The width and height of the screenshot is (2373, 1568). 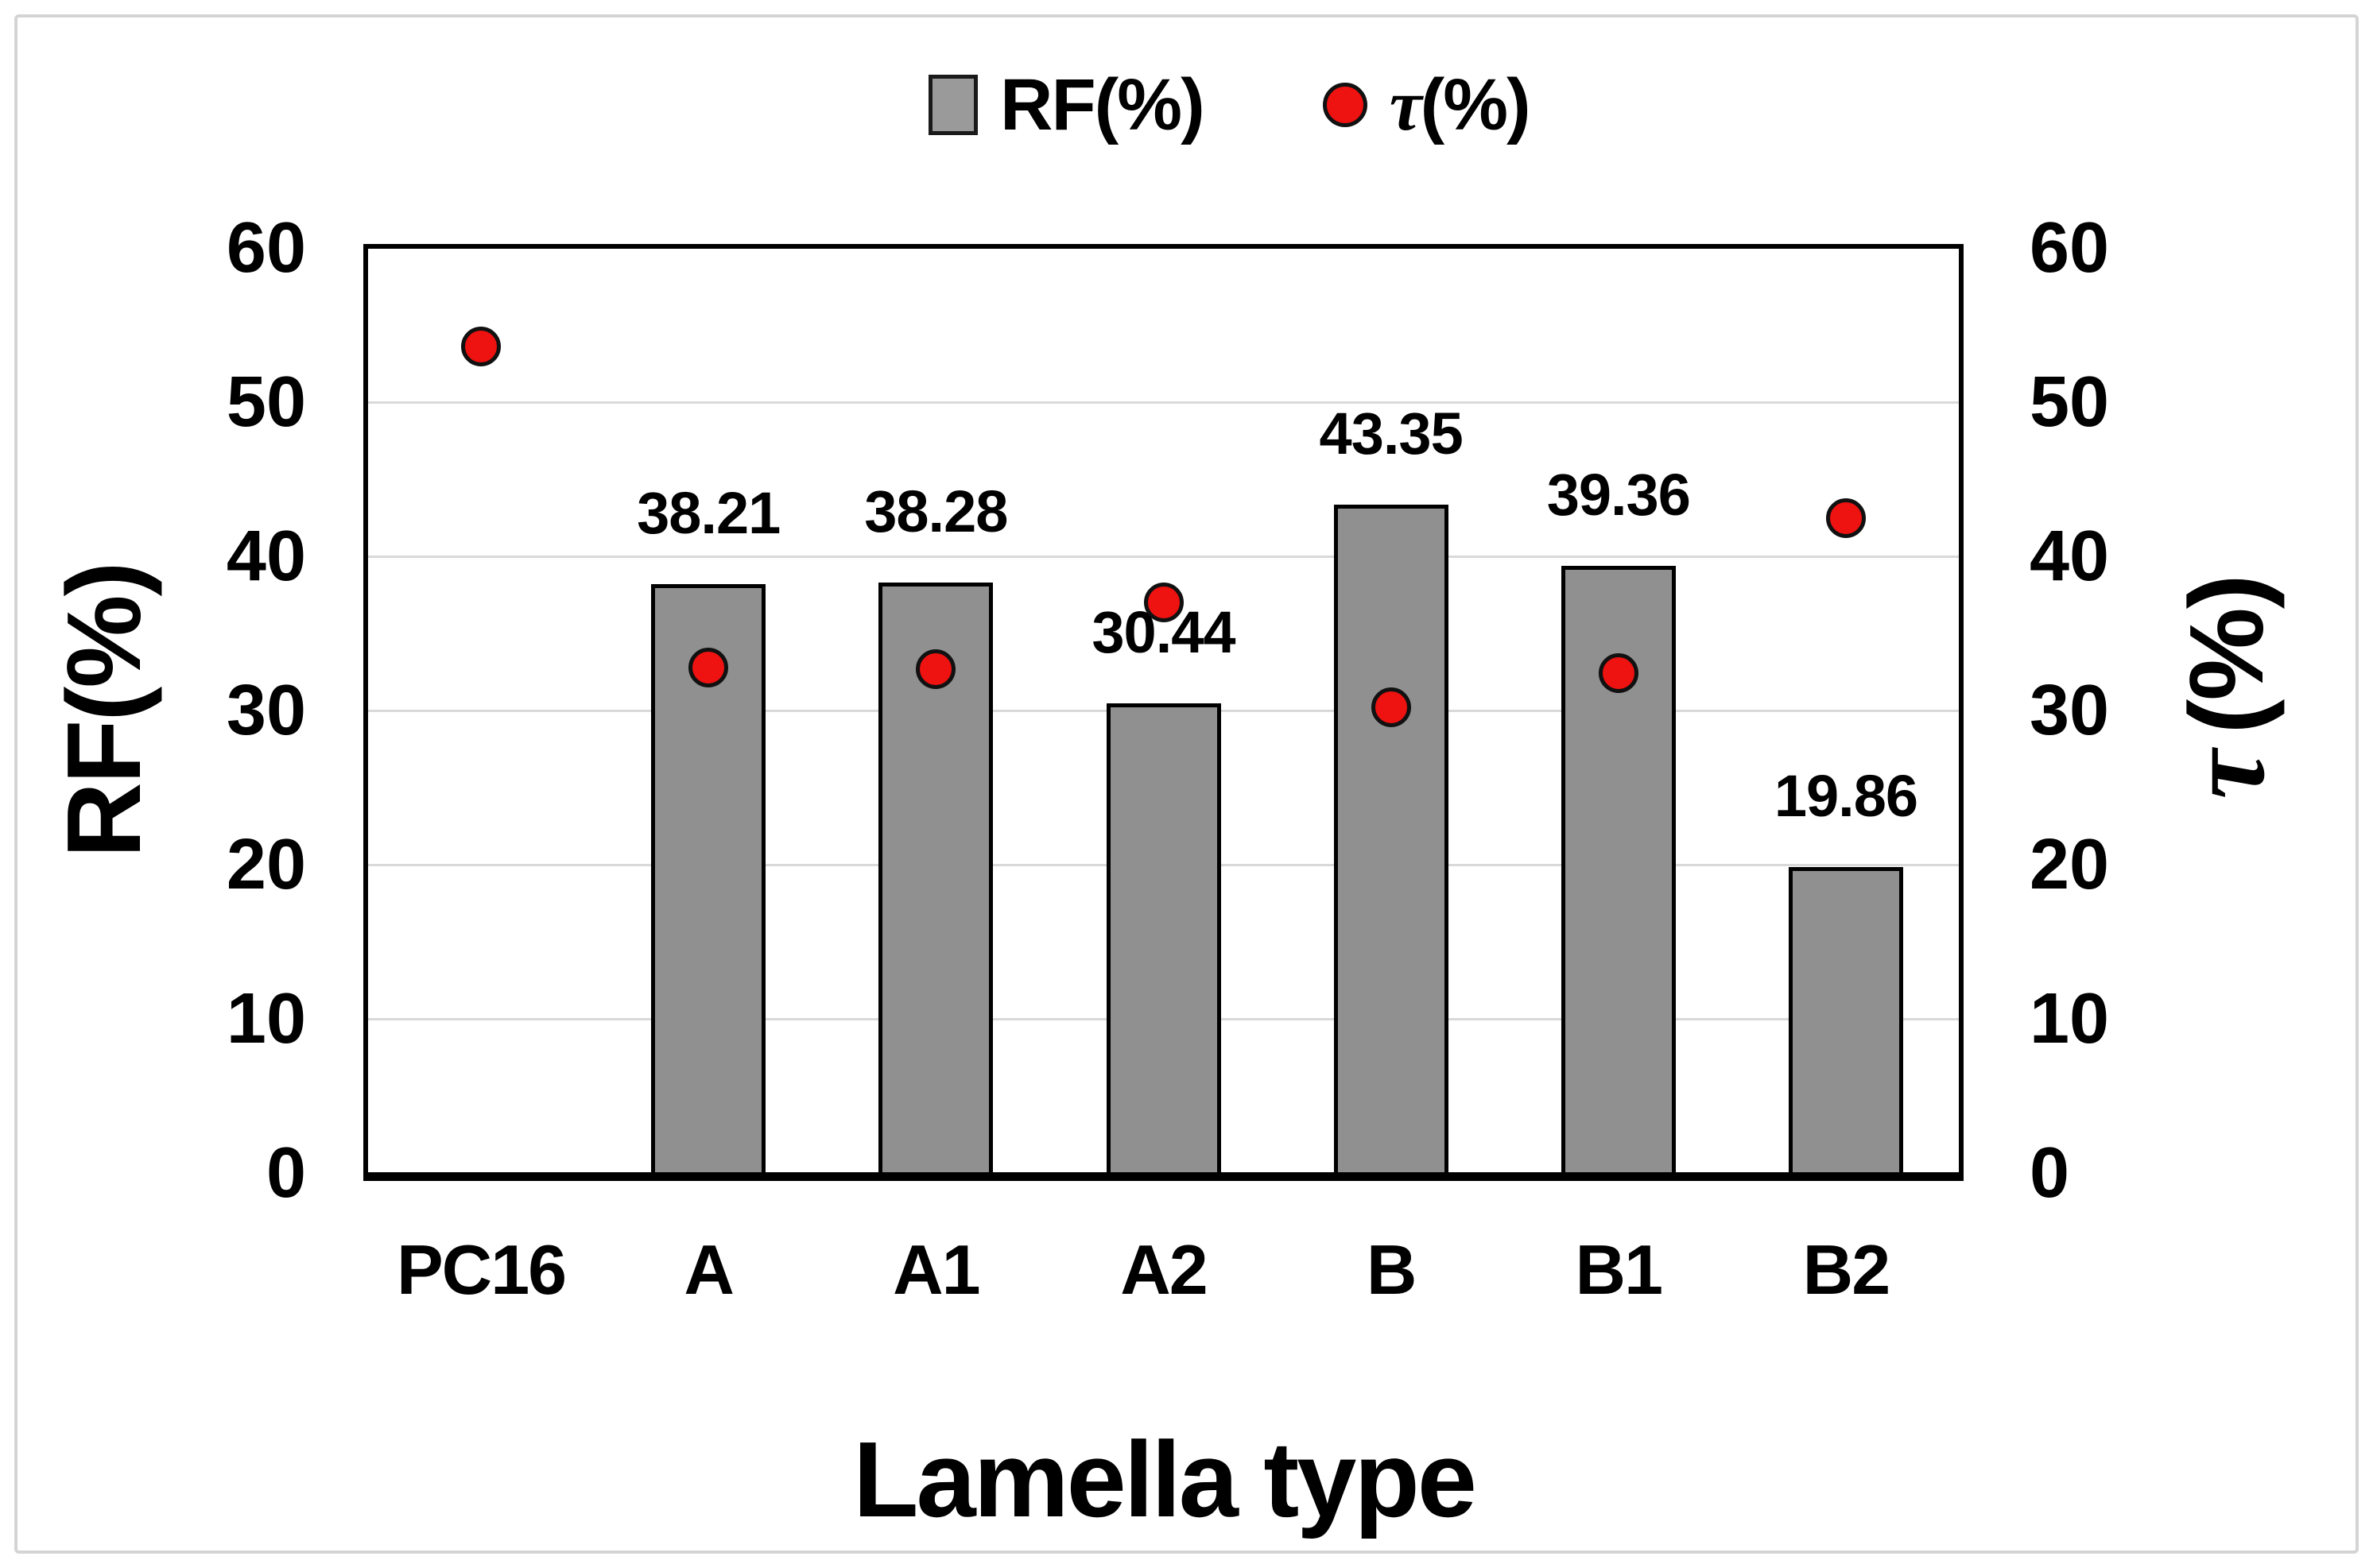 What do you see at coordinates (708, 667) in the screenshot?
I see `tau-dot-a` at bounding box center [708, 667].